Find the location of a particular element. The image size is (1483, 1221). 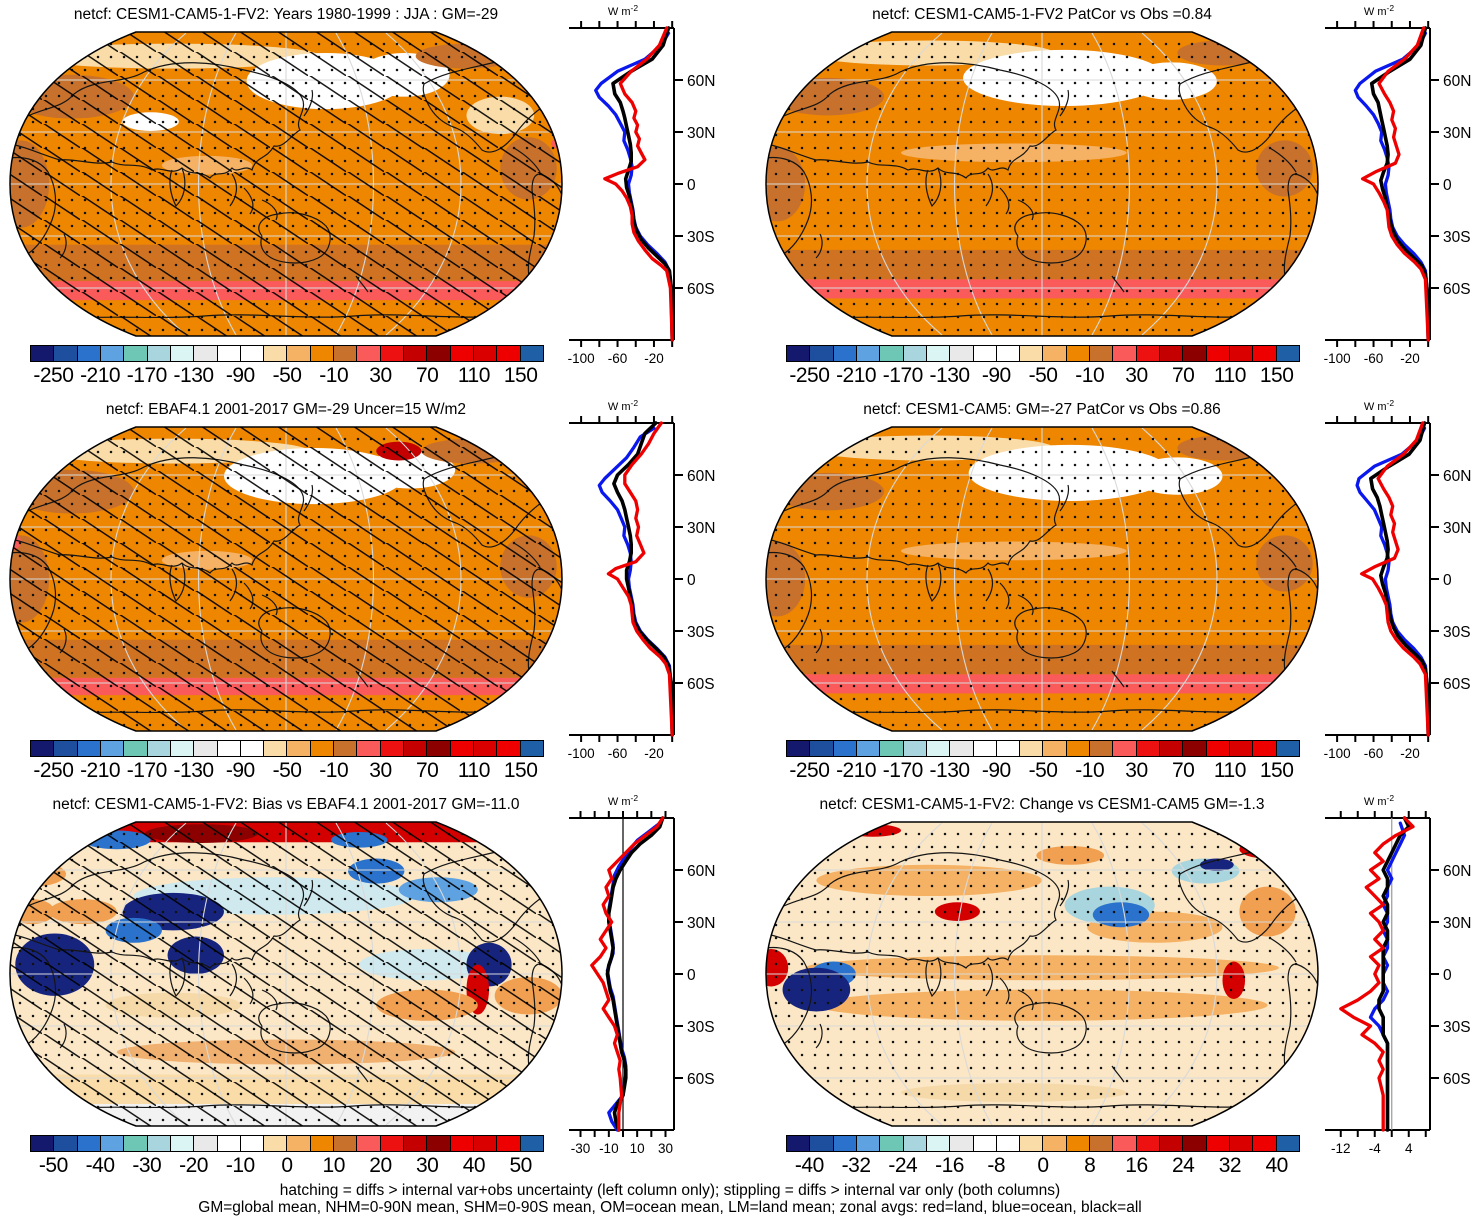

zonal-line-all is located at coordinates (1399, 579).